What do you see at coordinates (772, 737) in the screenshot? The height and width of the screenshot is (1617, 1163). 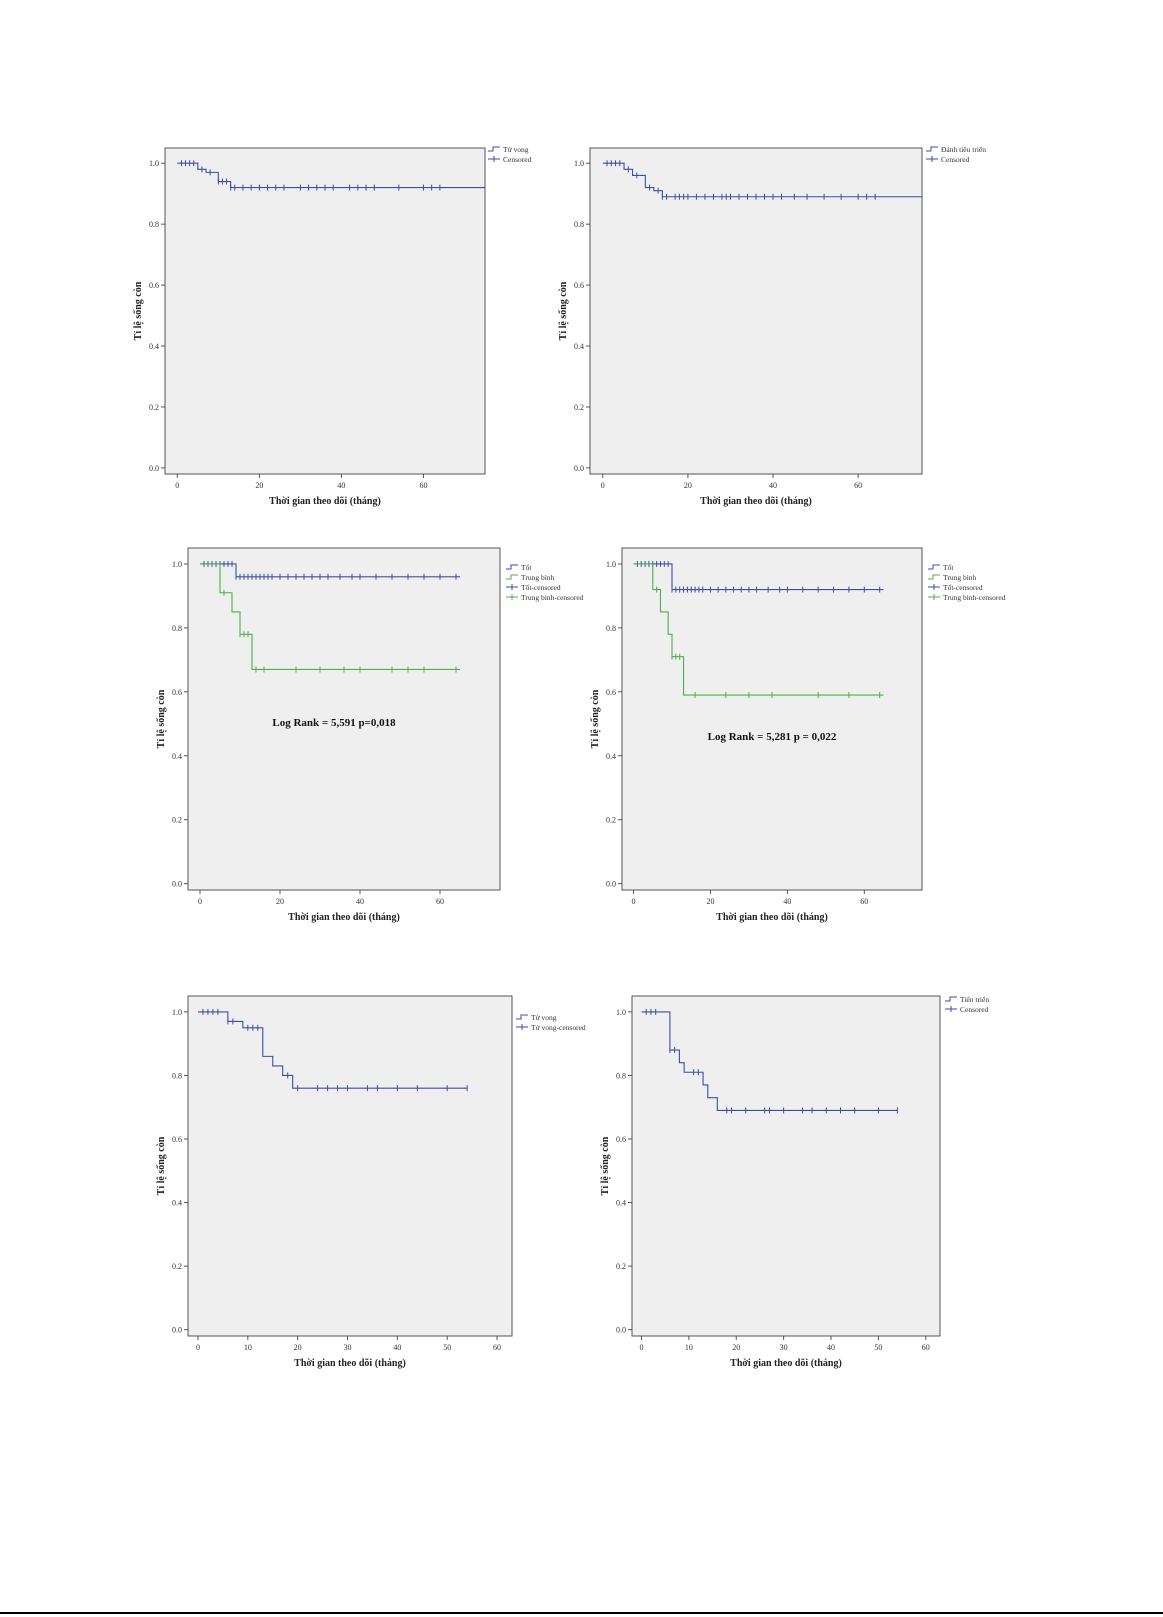 I see `log-rank-annotation: Log Rank = 5,281 p = 0,022` at bounding box center [772, 737].